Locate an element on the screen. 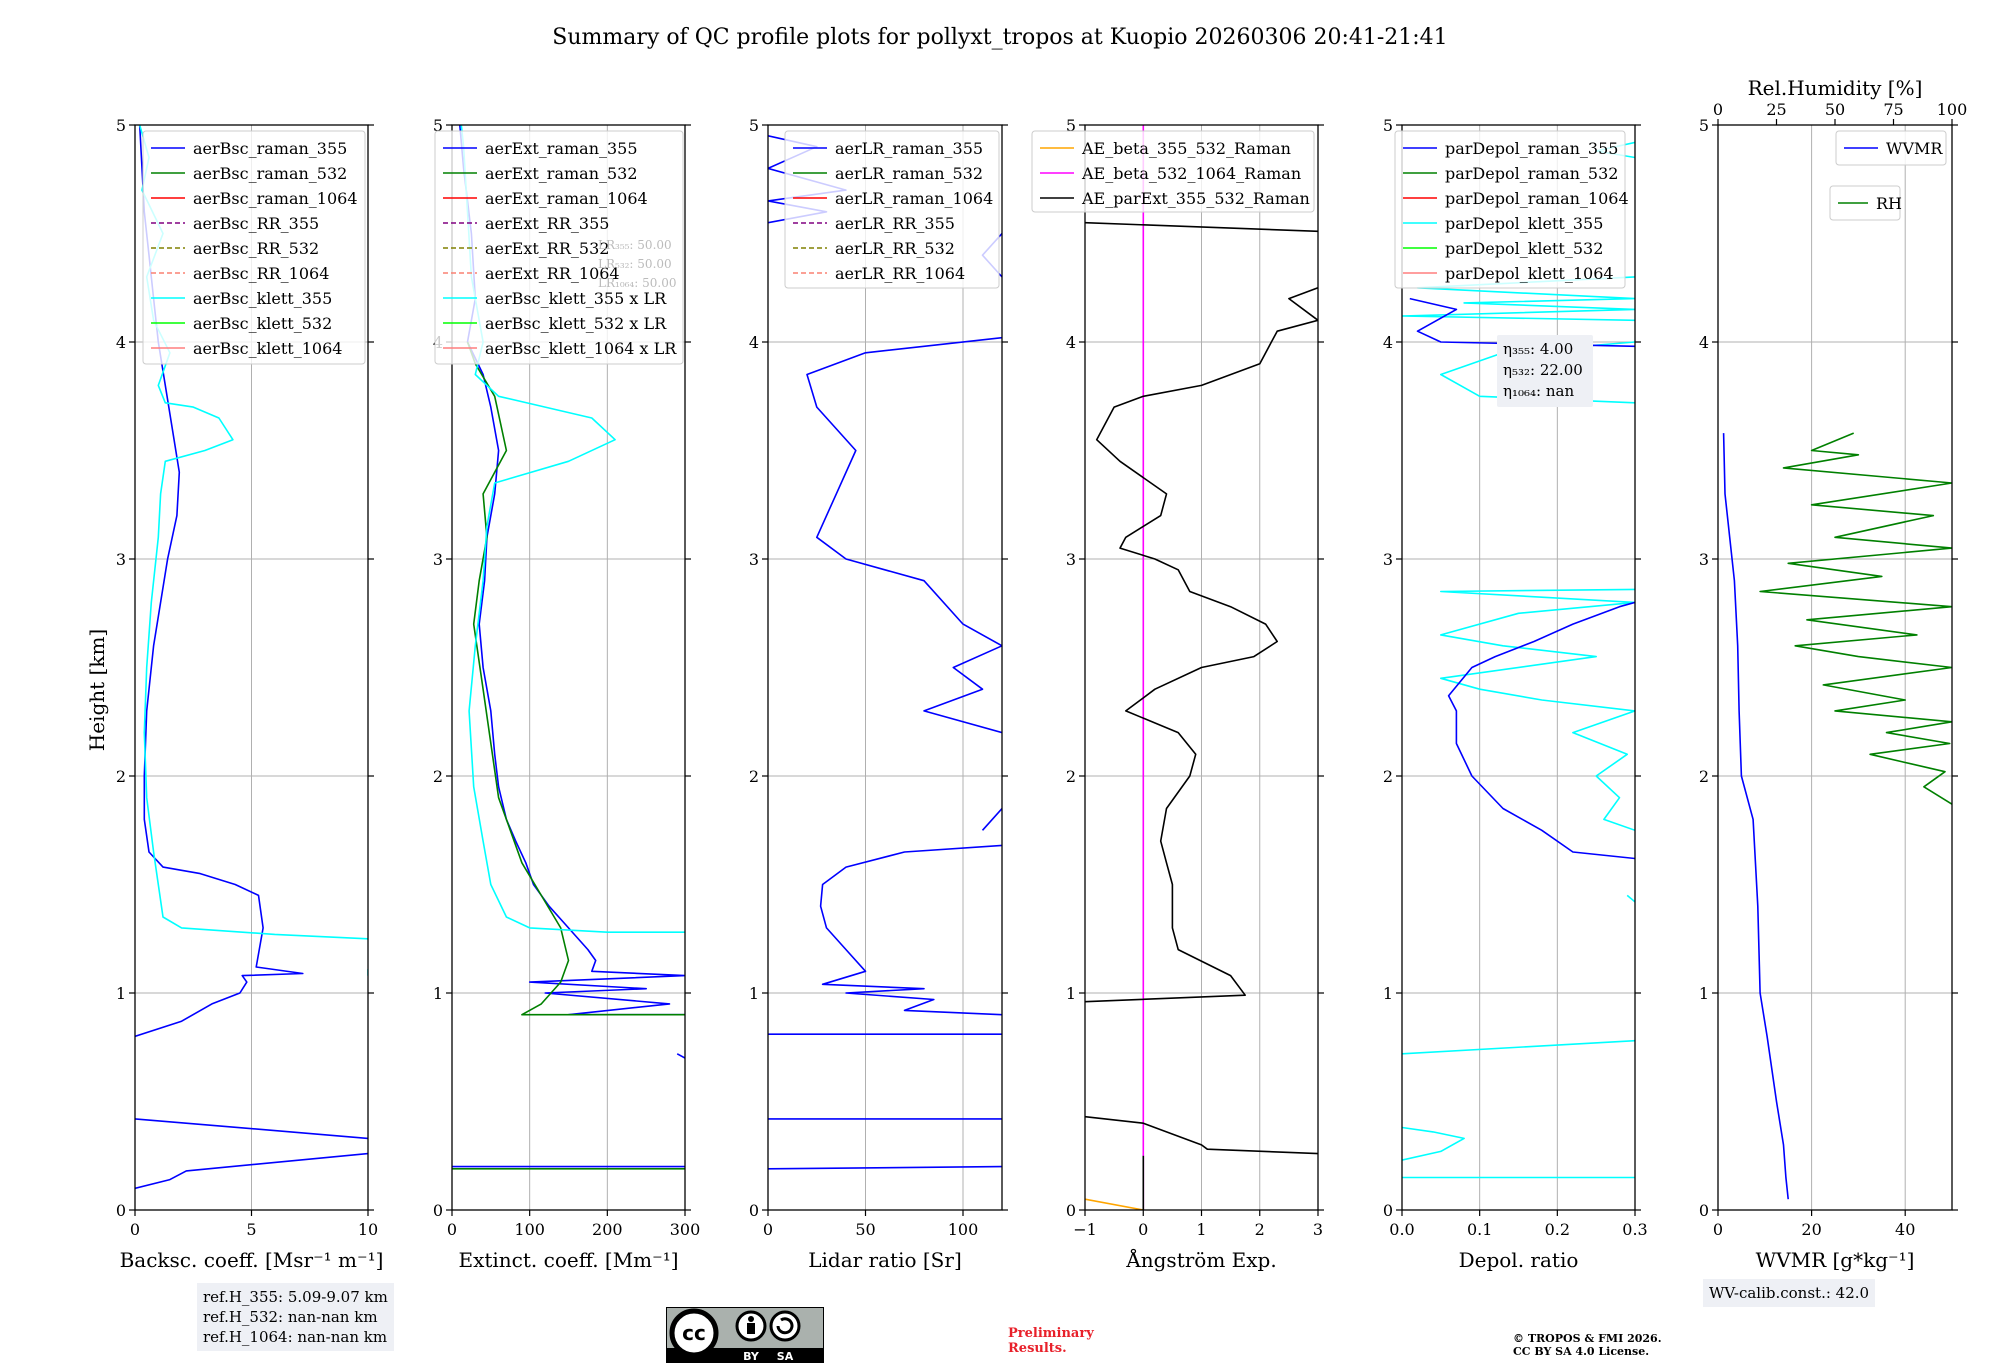 This screenshot has height=1363, width=2000. refh-1064: ref.H_1064: nan-nan km is located at coordinates (295, 1337).